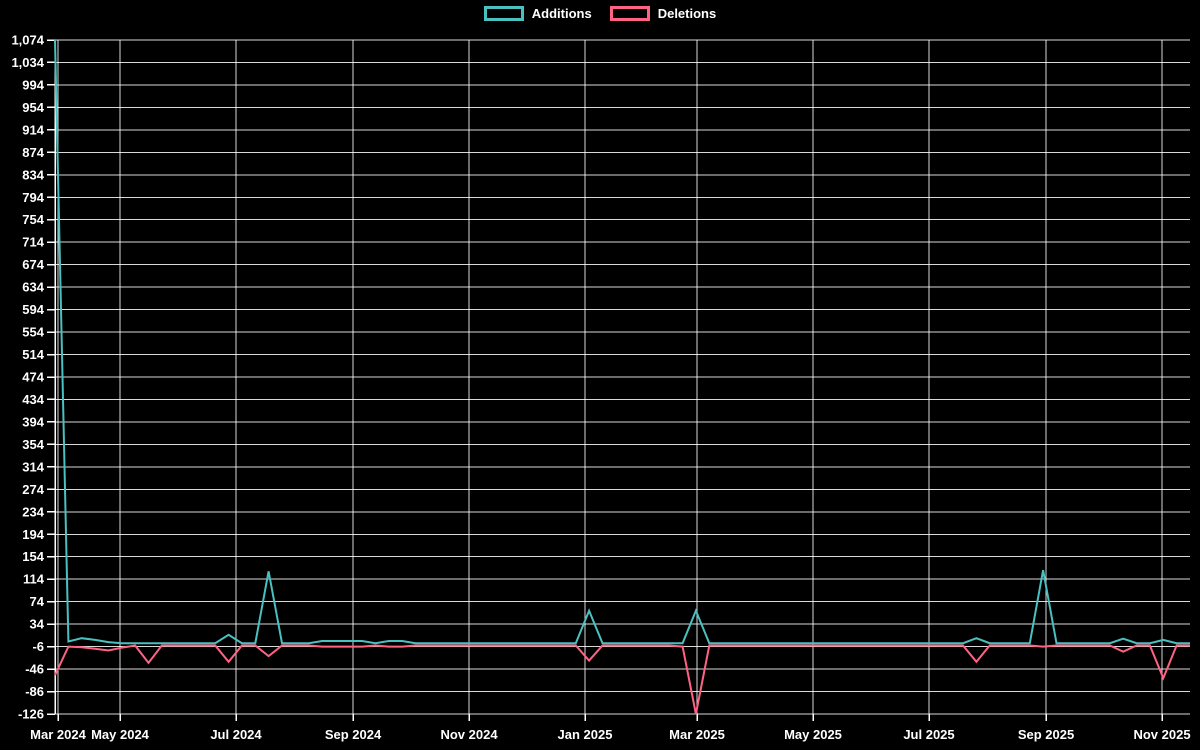  Describe the element at coordinates (34, 669) in the screenshot. I see `y-tick-label: -46` at that location.